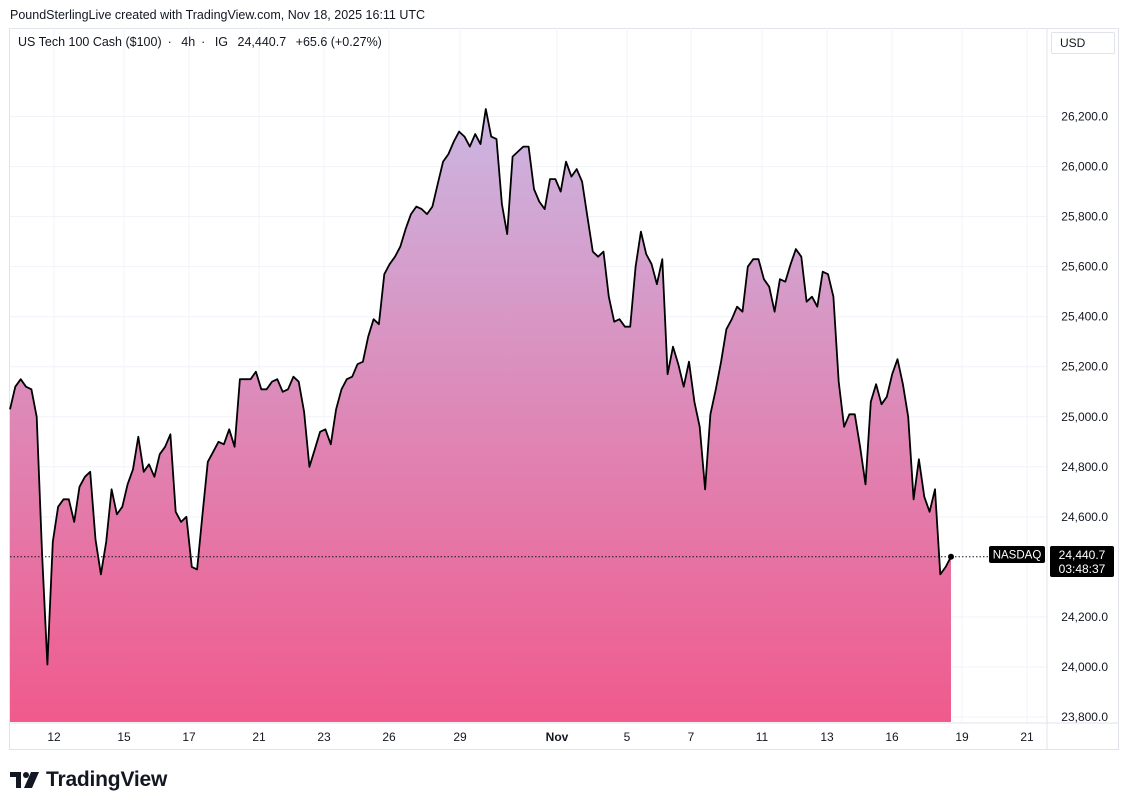  What do you see at coordinates (24, 780) in the screenshot?
I see `tradingview-logo-icon` at bounding box center [24, 780].